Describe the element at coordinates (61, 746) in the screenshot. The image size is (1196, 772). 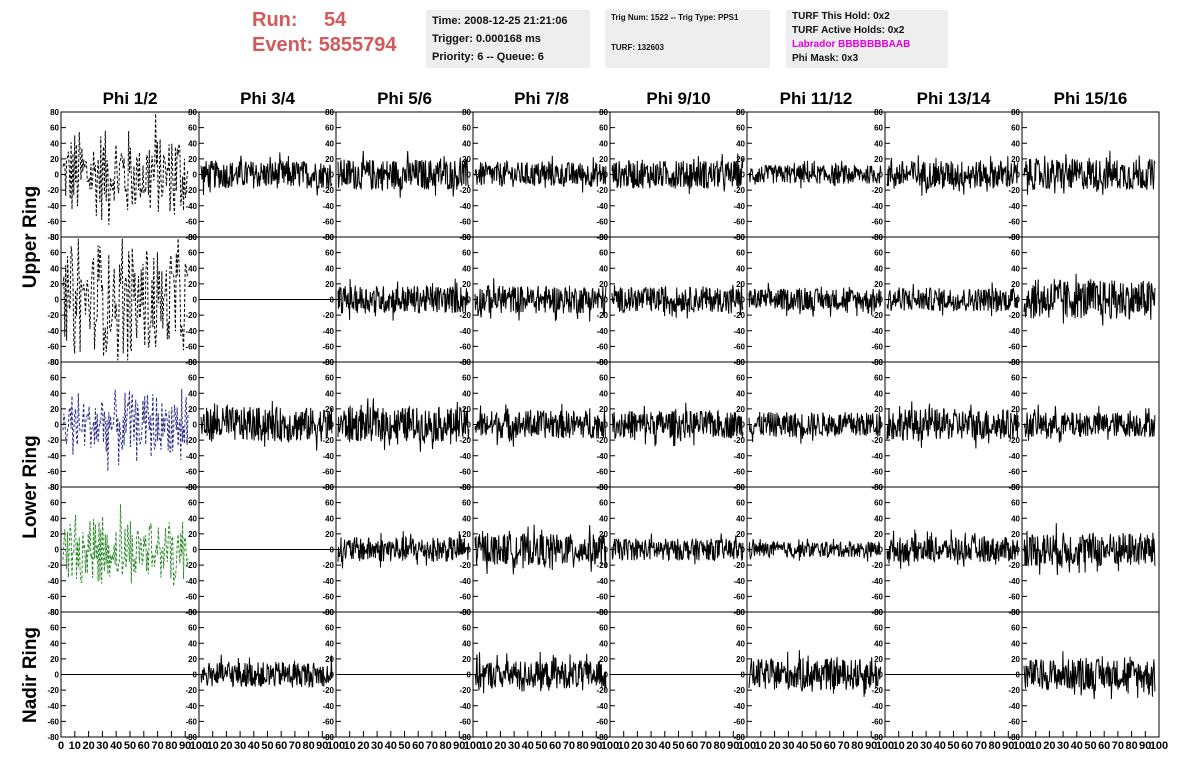
I see `x-tick-label: 0` at that location.